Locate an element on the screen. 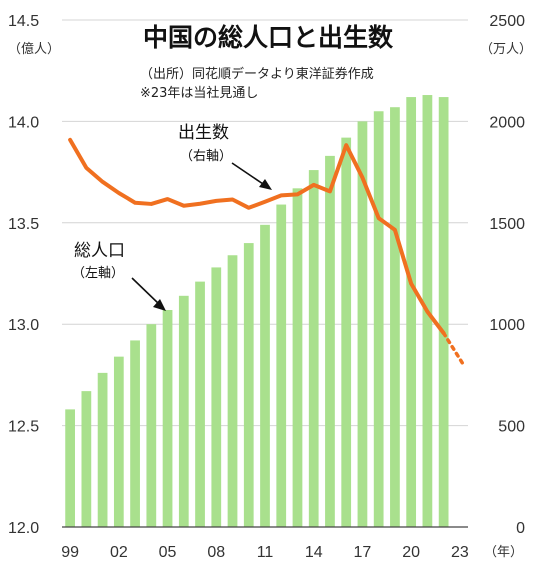 Image resolution: width=540 pixels, height=568 pixels. source-note: （出所）同花順データより東洋証券作成 is located at coordinates (257, 74).